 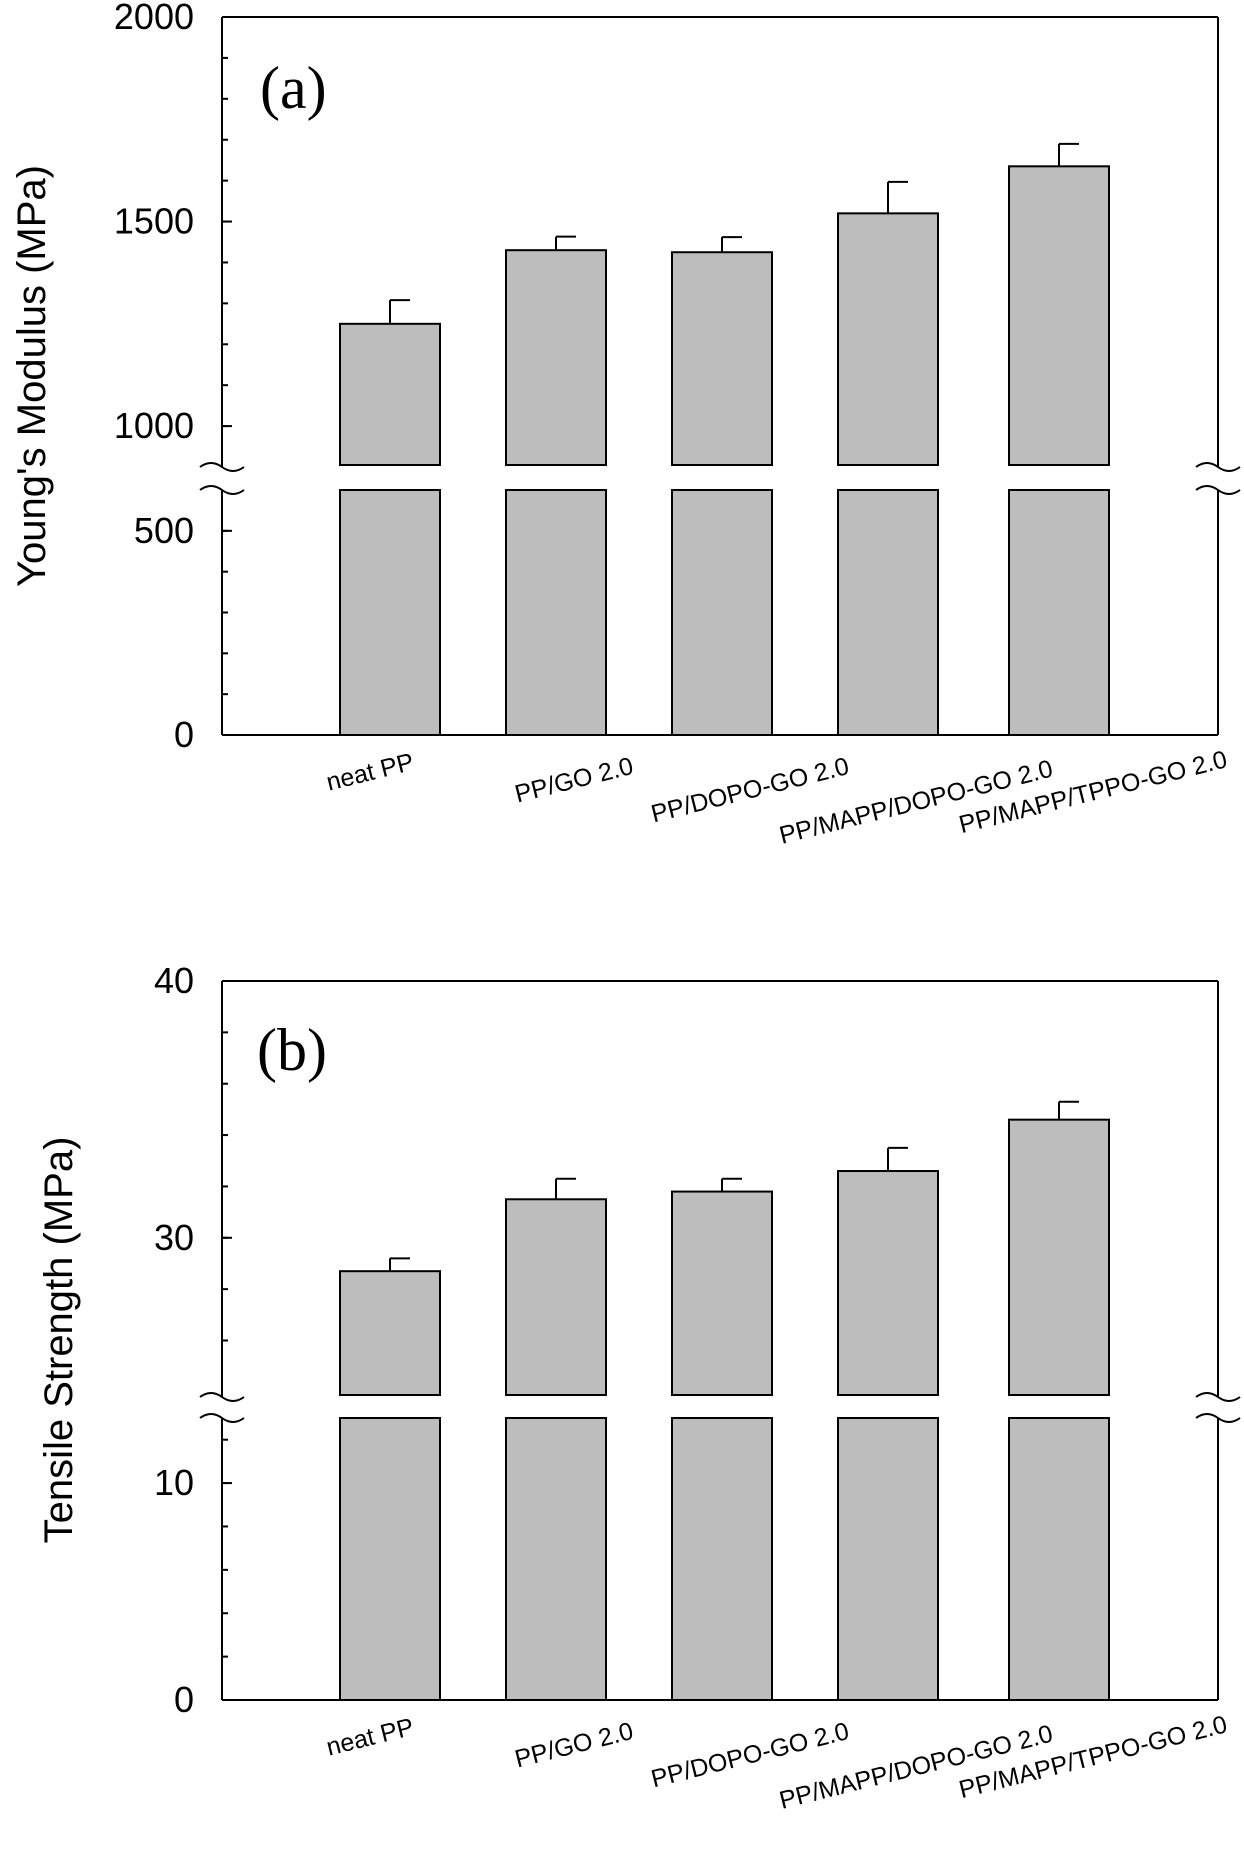 I want to click on y-tick-label: 2000, so click(x=154, y=18).